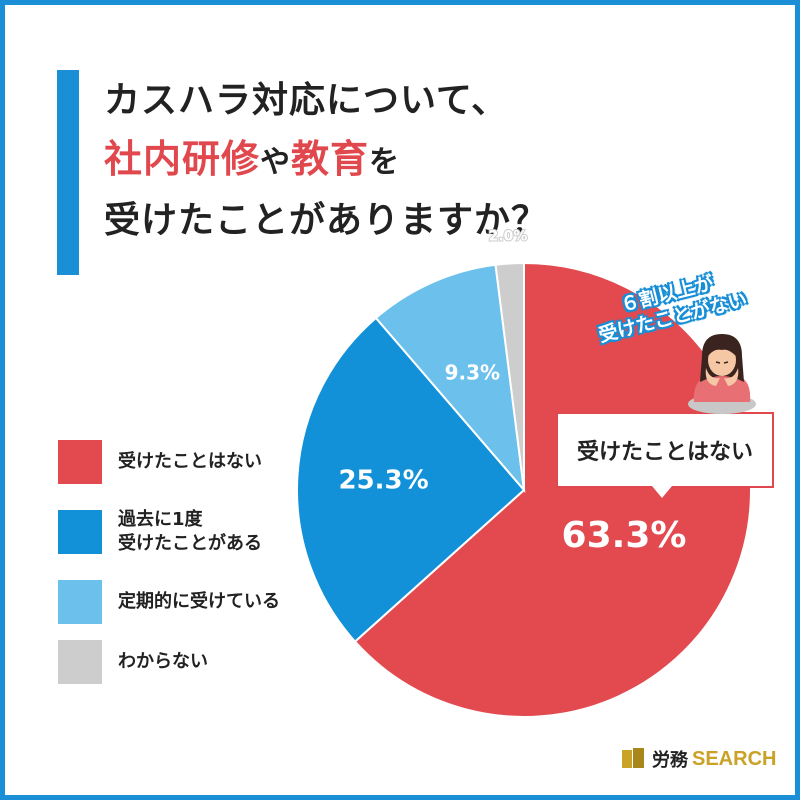 The height and width of the screenshot is (800, 800). I want to click on title-line-2: 社内研修や教育を, so click(404, 161).